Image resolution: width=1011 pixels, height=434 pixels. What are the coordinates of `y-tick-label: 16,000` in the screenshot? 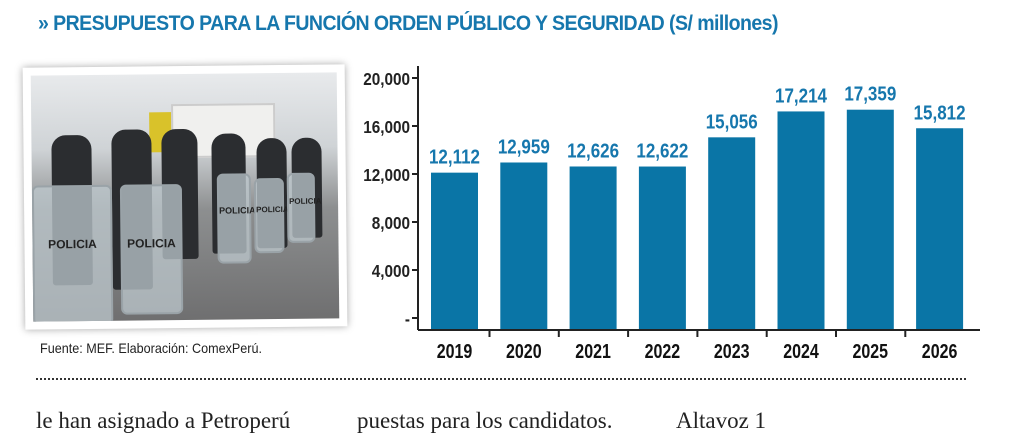 It's located at (386, 127).